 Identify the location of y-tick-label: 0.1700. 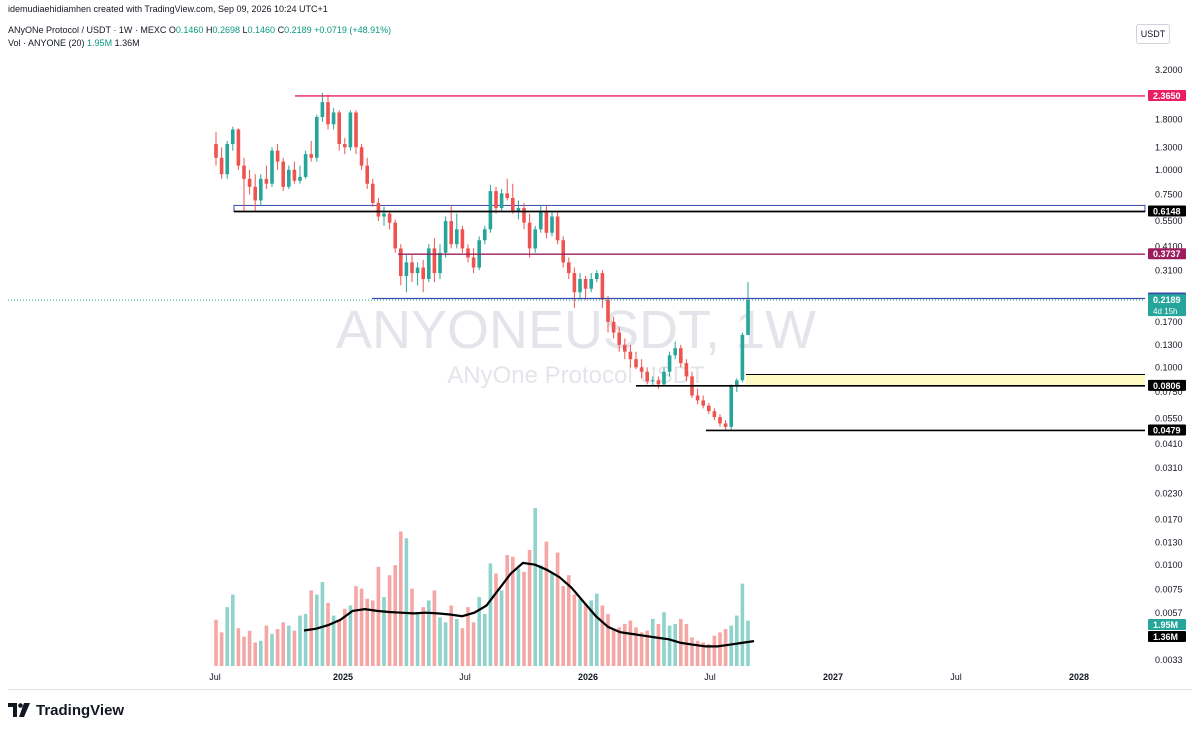
(1169, 322).